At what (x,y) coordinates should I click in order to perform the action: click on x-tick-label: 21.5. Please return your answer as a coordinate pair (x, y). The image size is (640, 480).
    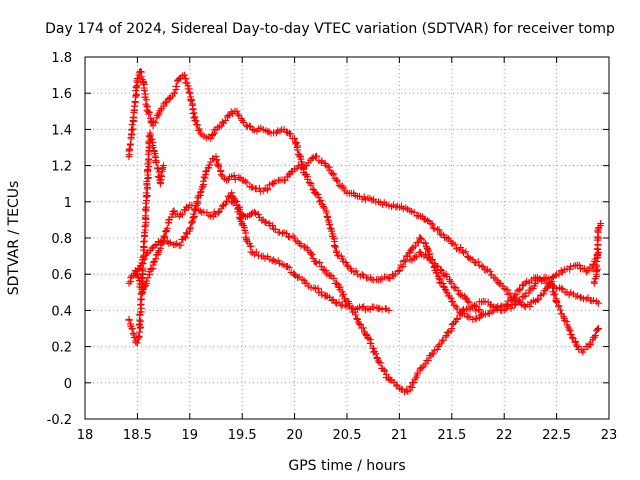
    Looking at the image, I should click on (451, 435).